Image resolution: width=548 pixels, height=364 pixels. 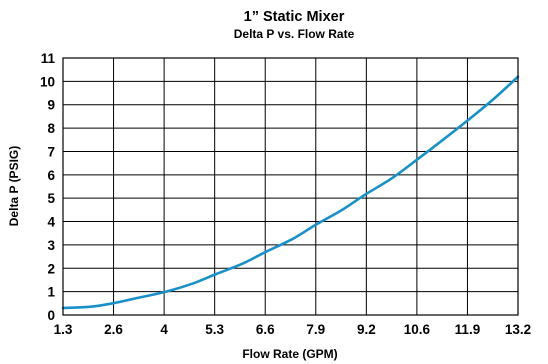 What do you see at coordinates (51, 128) in the screenshot?
I see `y-tick-label: 8` at bounding box center [51, 128].